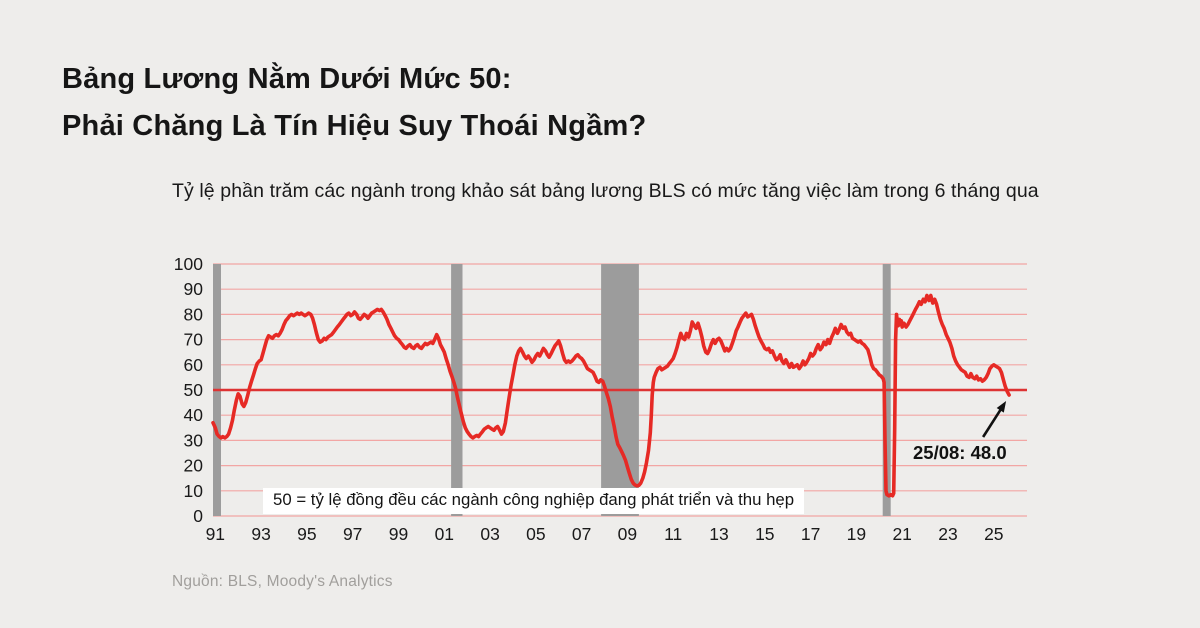 This screenshot has height=628, width=1200. Describe the element at coordinates (194, 314) in the screenshot. I see `y-tick-label-80: 80` at that location.